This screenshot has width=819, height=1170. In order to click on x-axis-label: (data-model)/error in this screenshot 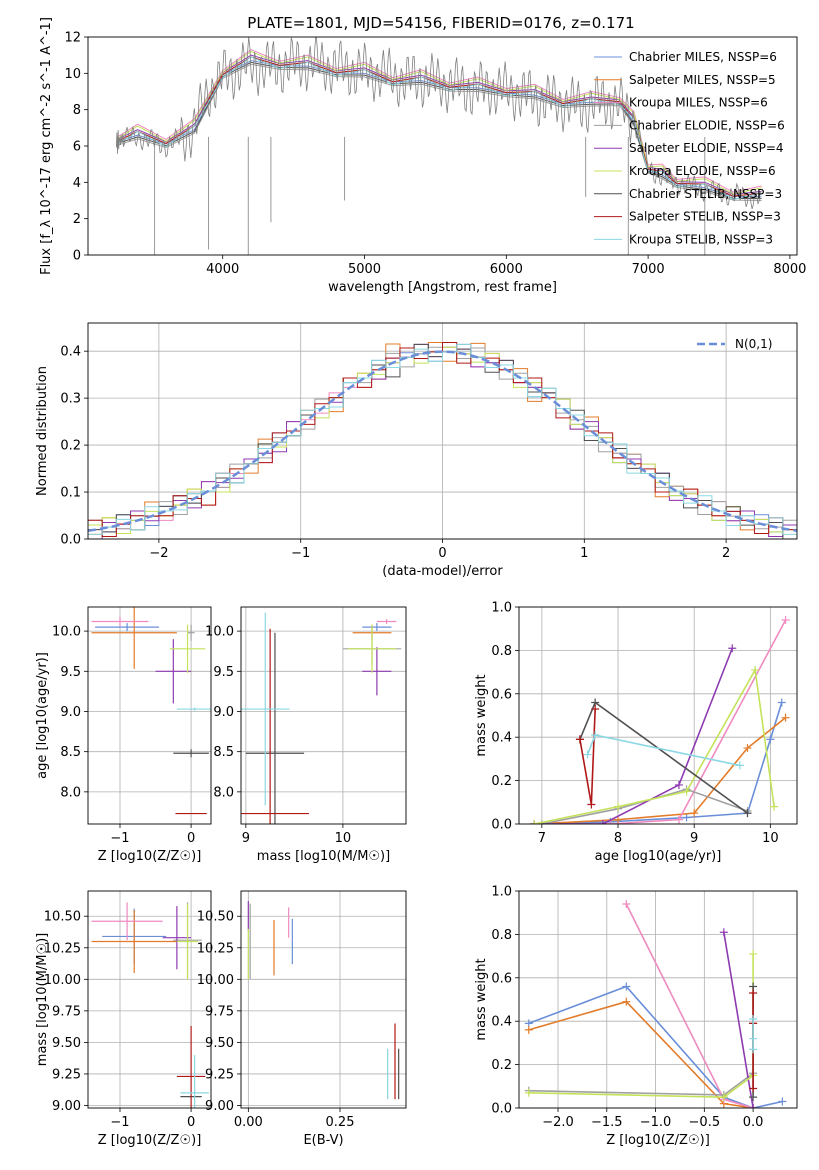, I will do `click(442, 571)`.